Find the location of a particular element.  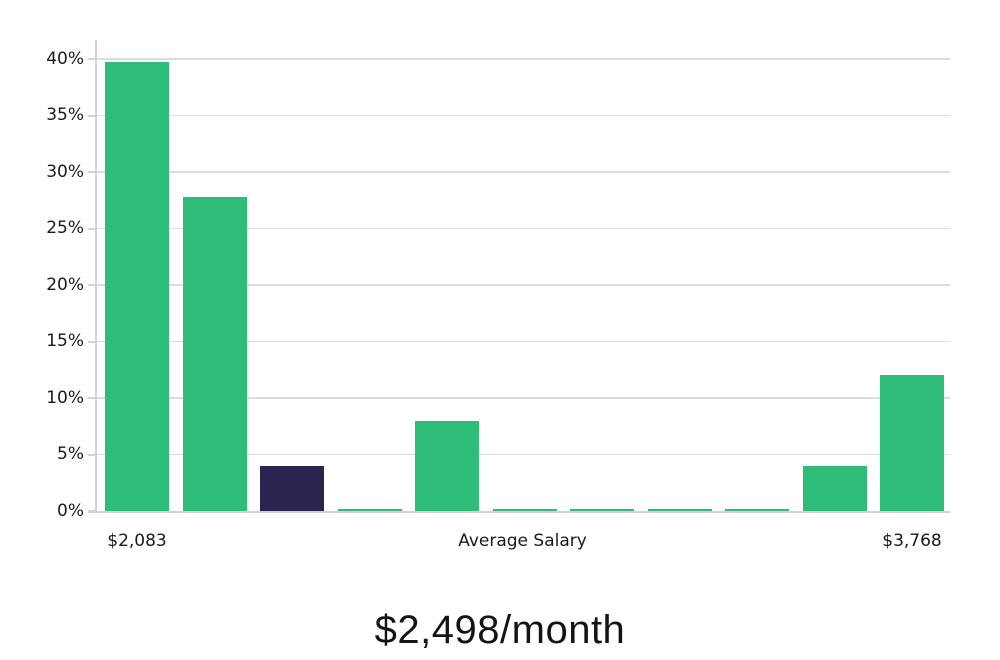

gridline-25pct is located at coordinates (522, 228).